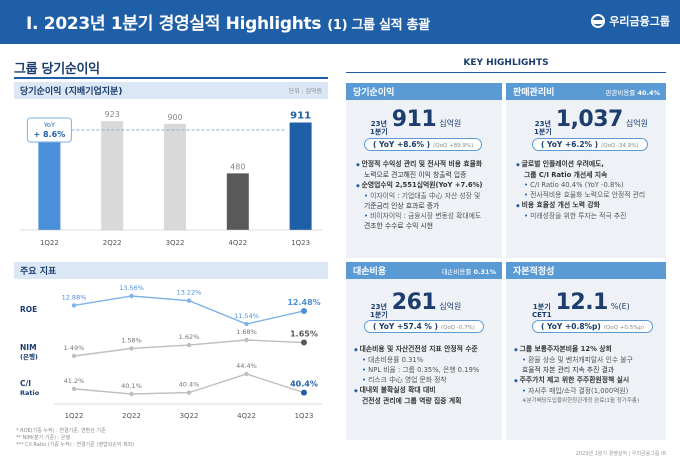 The height and width of the screenshot is (462, 680). Describe the element at coordinates (74, 297) in the screenshot. I see `kpi-value-label: 12.88%` at that location.